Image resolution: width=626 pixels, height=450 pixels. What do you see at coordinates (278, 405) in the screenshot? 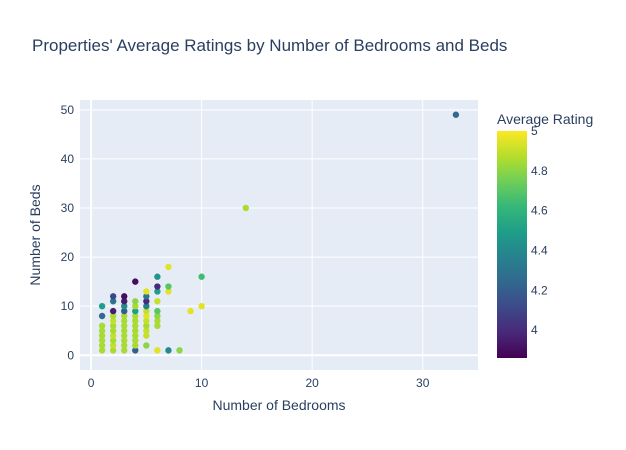
I see `x-axis-title: Number of Bedrooms` at bounding box center [278, 405].